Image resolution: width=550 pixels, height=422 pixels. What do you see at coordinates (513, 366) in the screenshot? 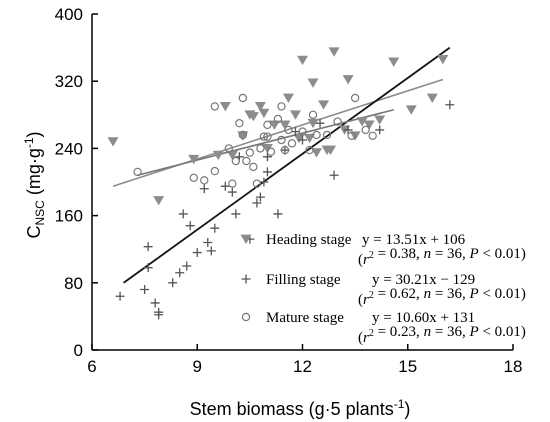
I see `x-tick-label: 18` at bounding box center [513, 366].